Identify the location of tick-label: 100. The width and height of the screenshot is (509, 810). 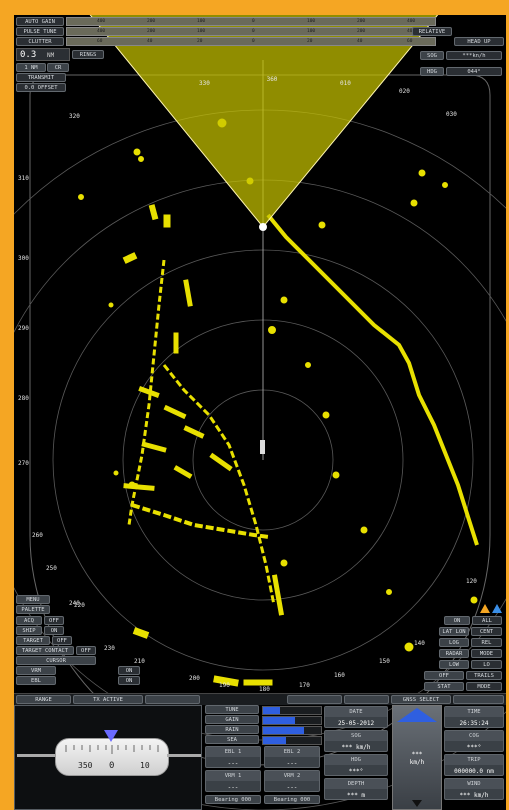
(201, 31).